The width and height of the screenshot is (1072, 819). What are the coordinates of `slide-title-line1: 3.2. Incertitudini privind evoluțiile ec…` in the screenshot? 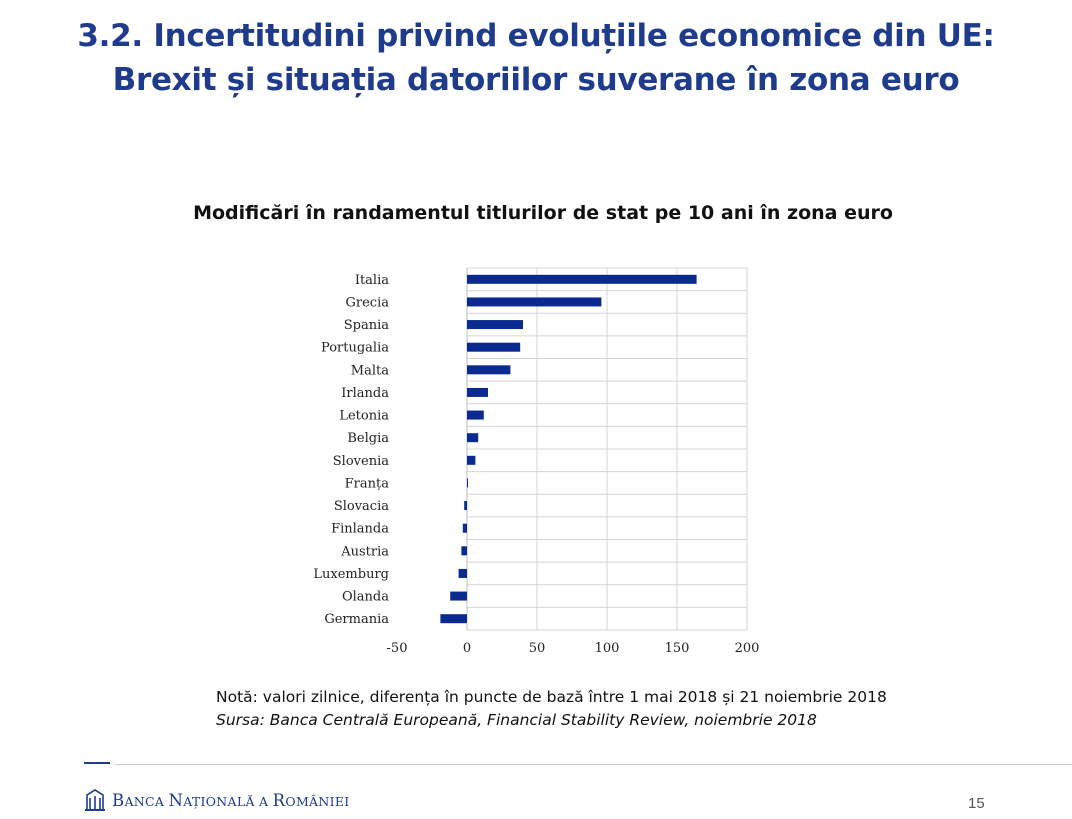 It's located at (536, 36).